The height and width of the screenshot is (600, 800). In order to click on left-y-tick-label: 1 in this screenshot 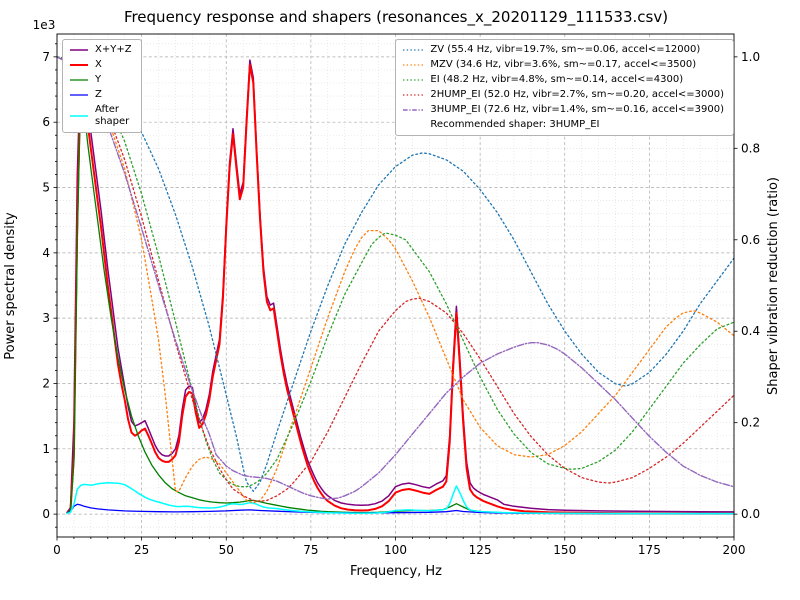, I will do `click(46, 449)`.